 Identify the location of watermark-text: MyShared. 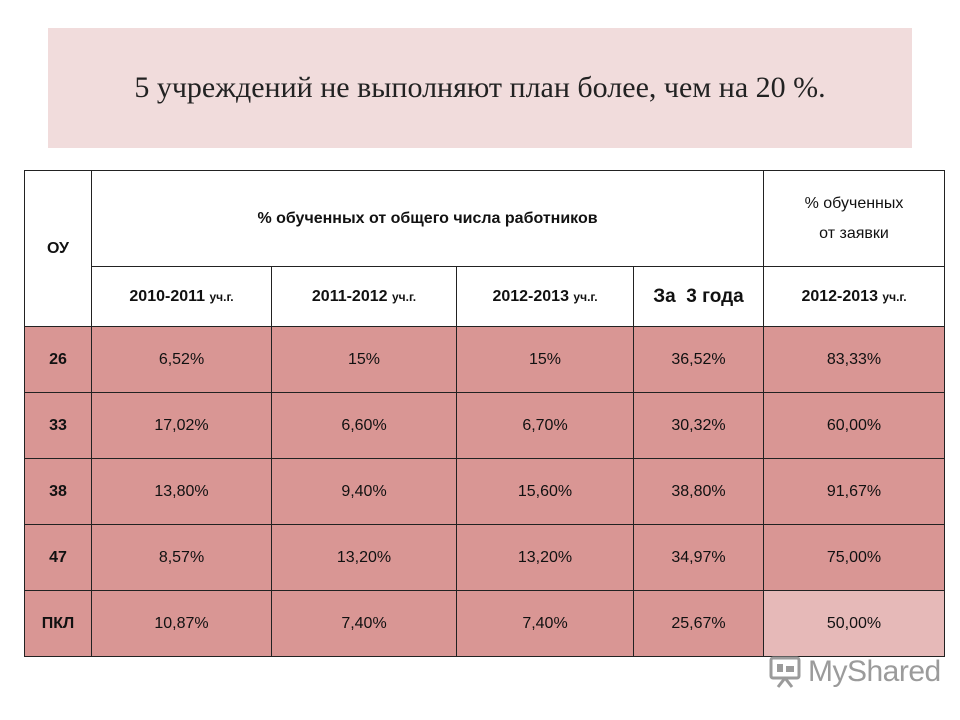
(874, 671).